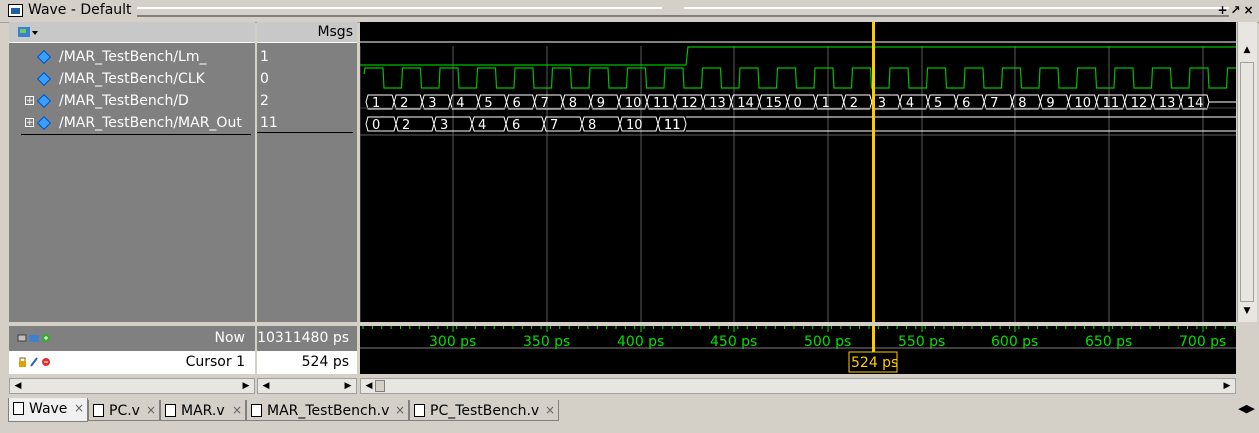 This screenshot has width=1259, height=433. What do you see at coordinates (48, 410) in the screenshot?
I see `tab-wave: Wave ×` at bounding box center [48, 410].